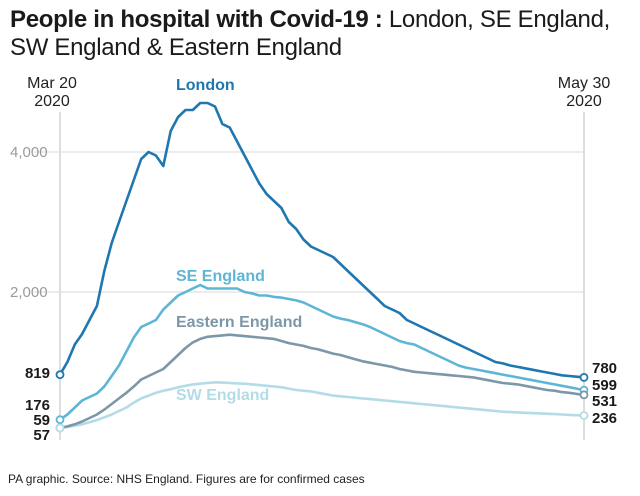 The height and width of the screenshot is (496, 640). I want to click on x-end-label-line2: 2020, so click(584, 101).